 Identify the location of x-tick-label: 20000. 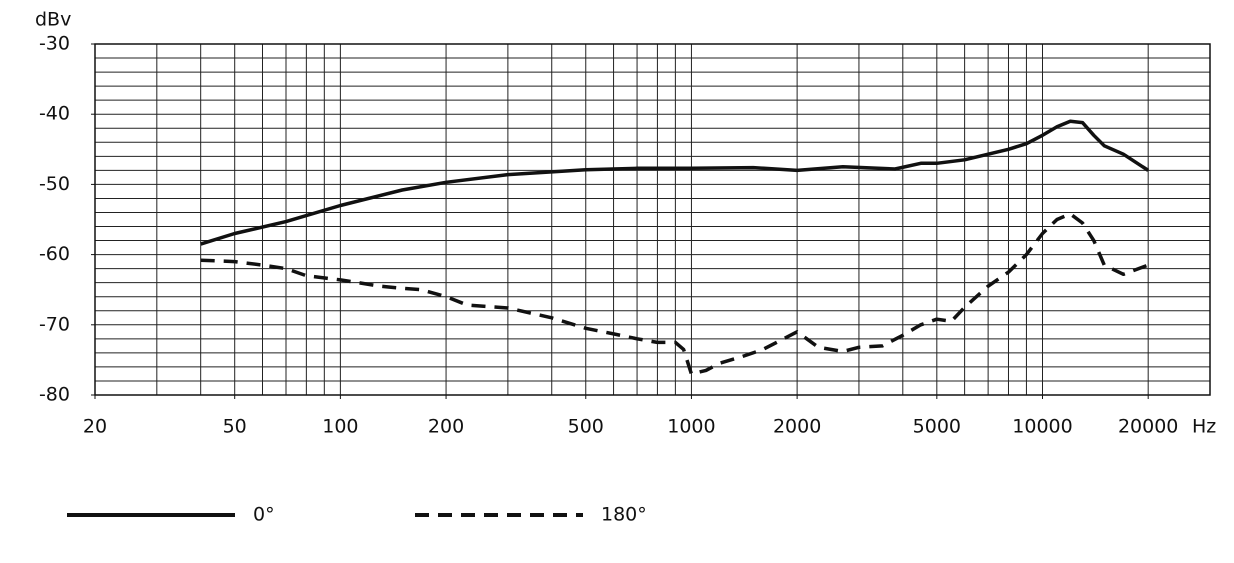
(1148, 427).